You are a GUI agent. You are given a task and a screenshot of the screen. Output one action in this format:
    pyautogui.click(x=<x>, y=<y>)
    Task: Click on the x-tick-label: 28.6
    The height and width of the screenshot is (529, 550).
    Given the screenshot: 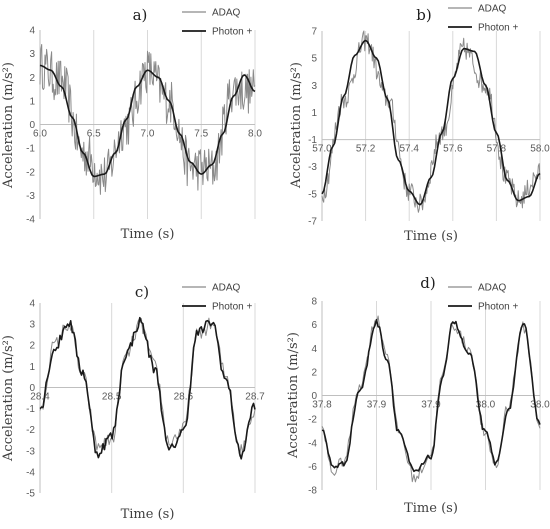 What is the action you would take?
    pyautogui.click(x=184, y=396)
    